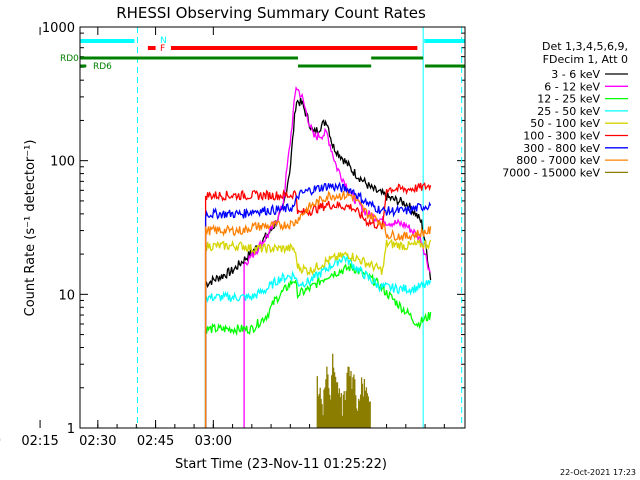  I want to click on legend-entry-label: 50 - 100 keV, so click(565, 123).